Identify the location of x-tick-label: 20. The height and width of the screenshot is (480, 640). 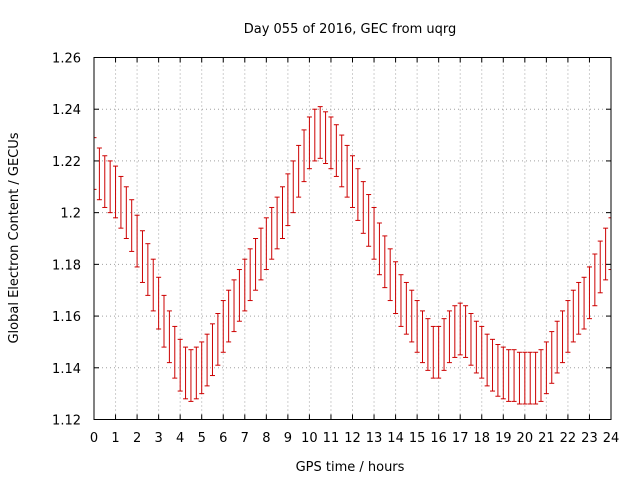
(525, 438).